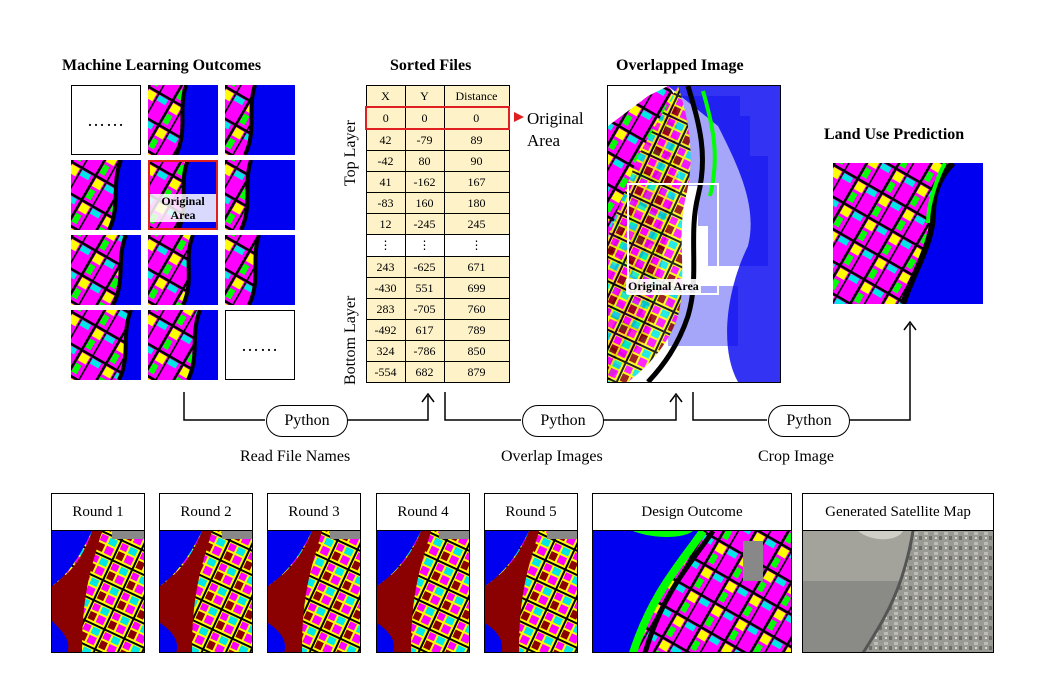 Image resolution: width=1050 pixels, height=700 pixels. I want to click on round-title: Round 4, so click(423, 512).